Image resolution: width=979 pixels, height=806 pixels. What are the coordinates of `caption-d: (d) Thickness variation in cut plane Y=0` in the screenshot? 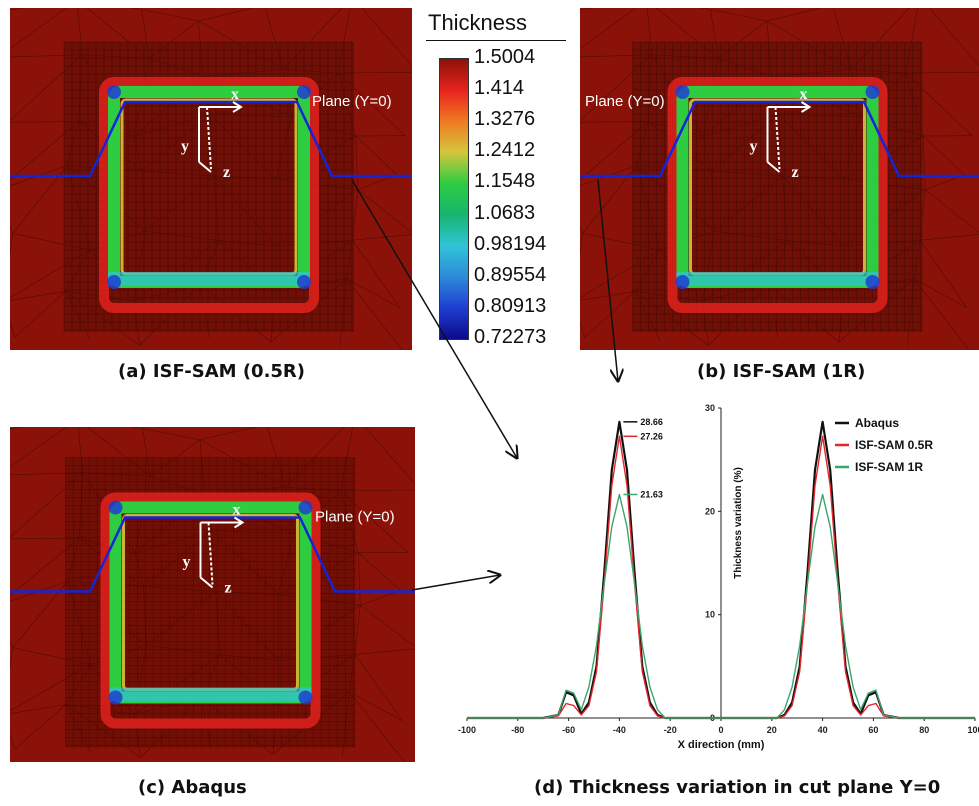 It's located at (737, 787).